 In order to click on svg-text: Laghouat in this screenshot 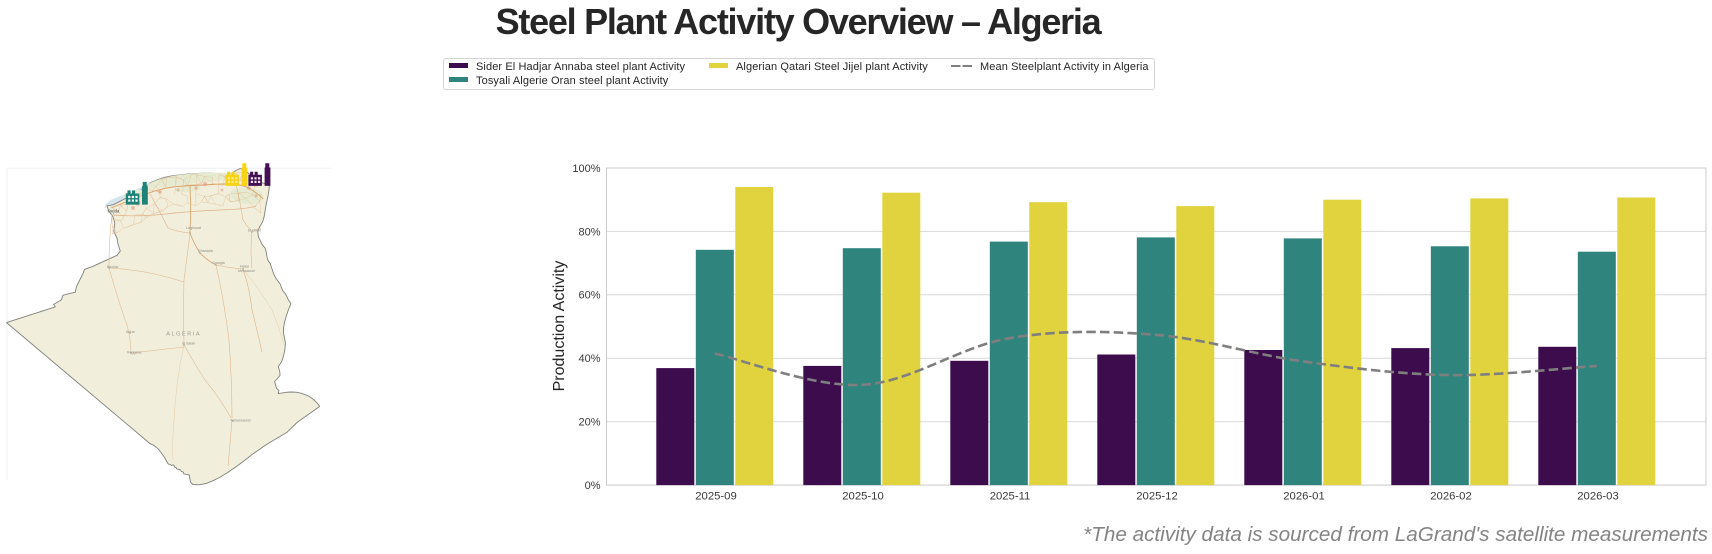, I will do `click(193, 228)`.